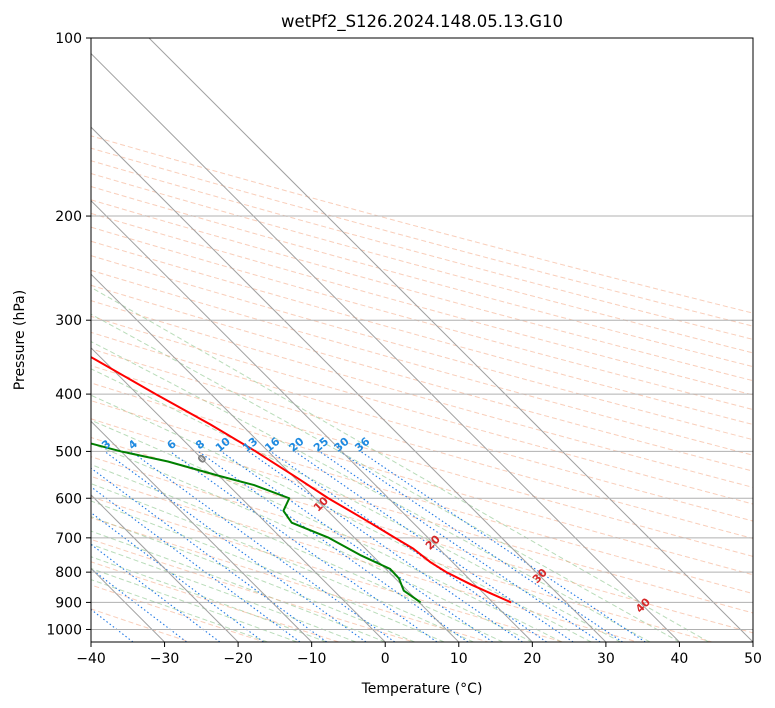  Describe the element at coordinates (459, 659) in the screenshot. I see `x-tick-label: 10` at that location.